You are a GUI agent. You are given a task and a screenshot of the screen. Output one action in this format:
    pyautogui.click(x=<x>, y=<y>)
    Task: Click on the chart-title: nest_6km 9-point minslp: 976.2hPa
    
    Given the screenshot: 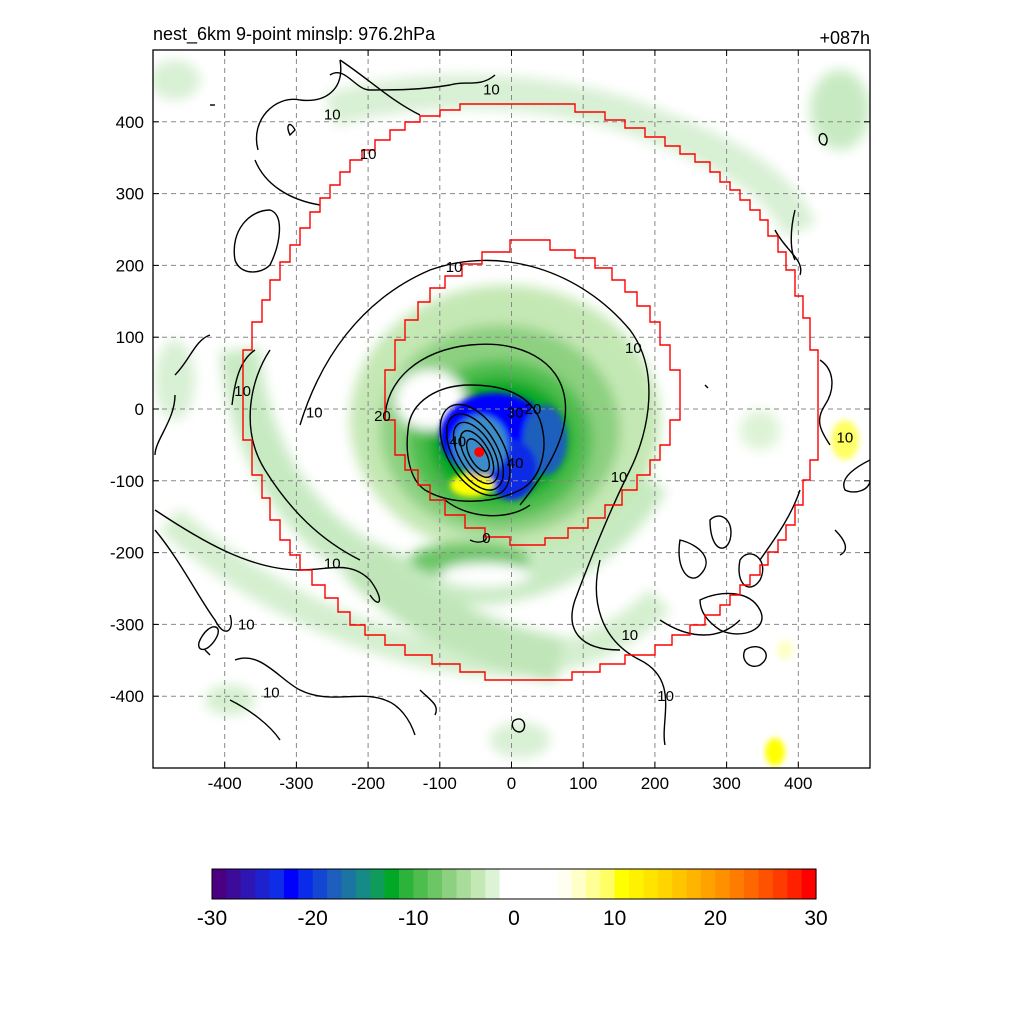 What is the action you would take?
    pyautogui.click(x=294, y=34)
    